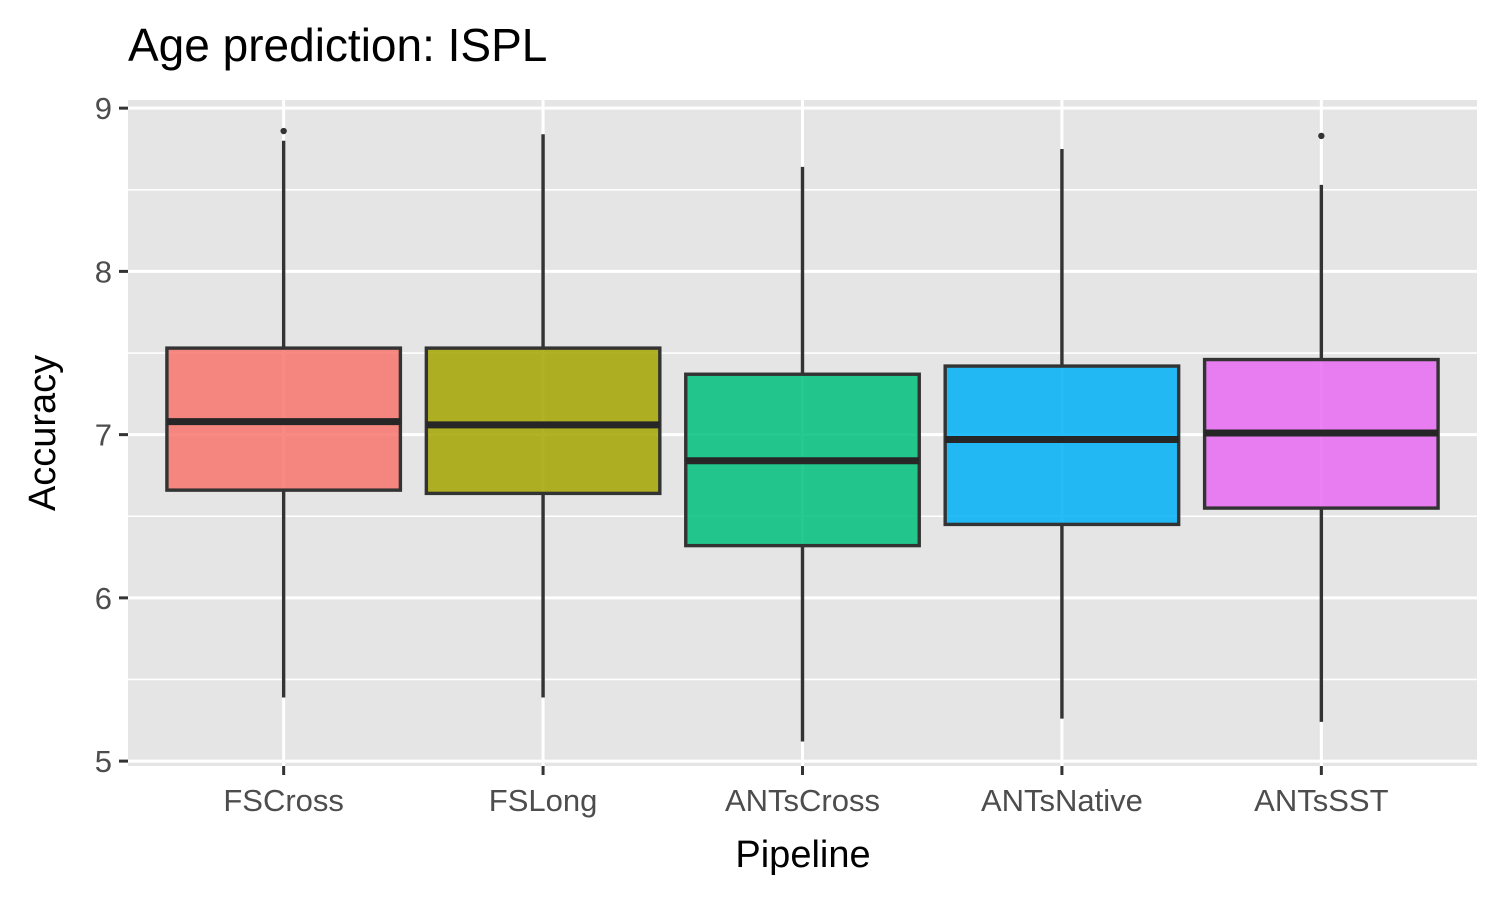 This screenshot has height=900, width=1500. I want to click on y-tick-label: 8, so click(103, 271).